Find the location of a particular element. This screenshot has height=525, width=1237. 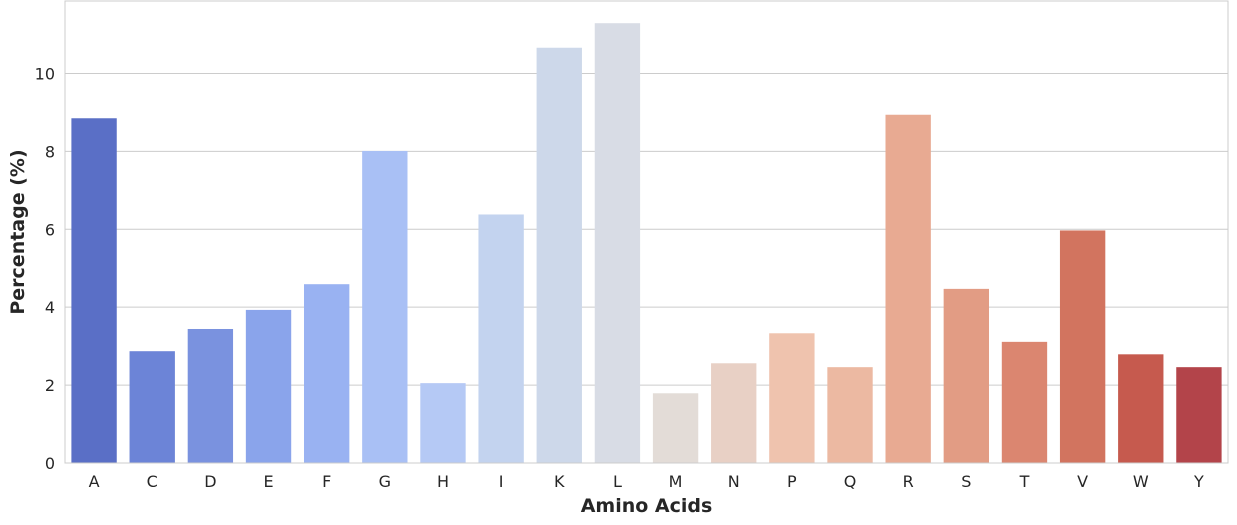

bar-V is located at coordinates (1082, 346).